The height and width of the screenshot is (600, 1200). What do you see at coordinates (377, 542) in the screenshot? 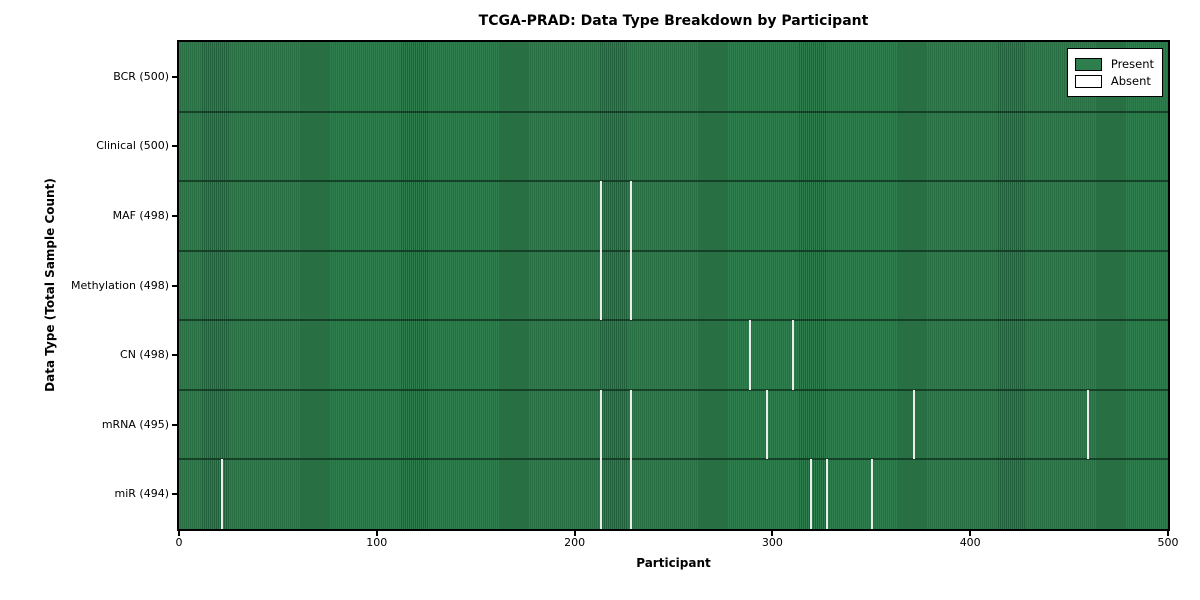
I see `x-tick-label-100: 100` at bounding box center [377, 542].